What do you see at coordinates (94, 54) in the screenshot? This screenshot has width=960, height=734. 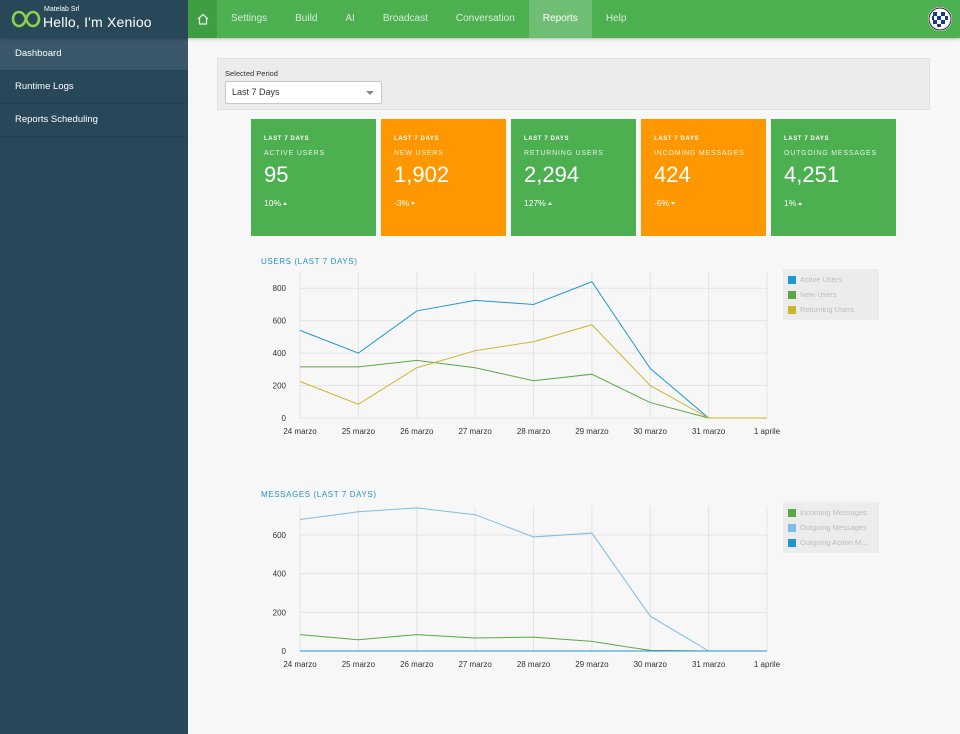 I see `sidebar-item-dashboard: Dashboard` at bounding box center [94, 54].